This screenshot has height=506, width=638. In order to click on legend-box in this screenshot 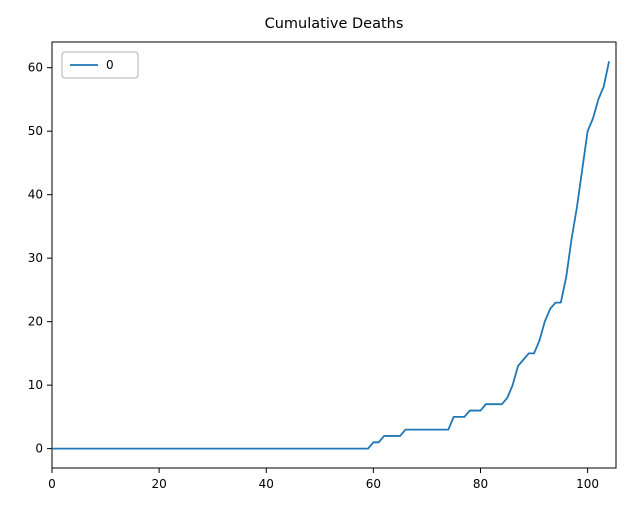, I will do `click(100, 65)`.